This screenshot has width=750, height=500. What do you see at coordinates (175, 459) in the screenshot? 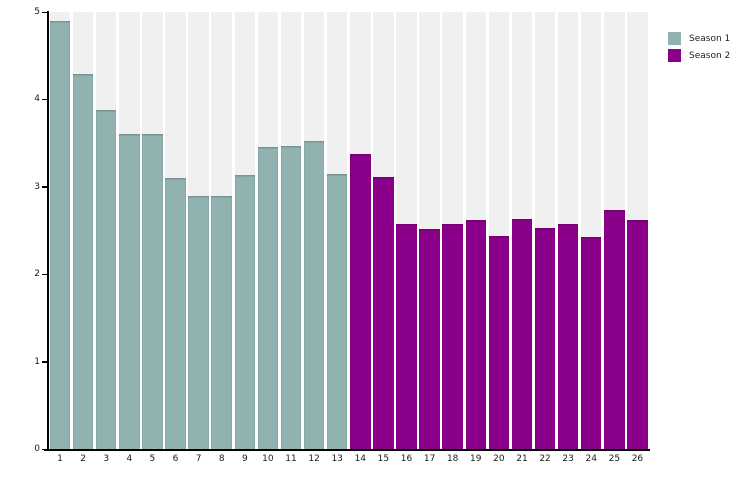
I see `x-tick-label: 6` at bounding box center [175, 459].